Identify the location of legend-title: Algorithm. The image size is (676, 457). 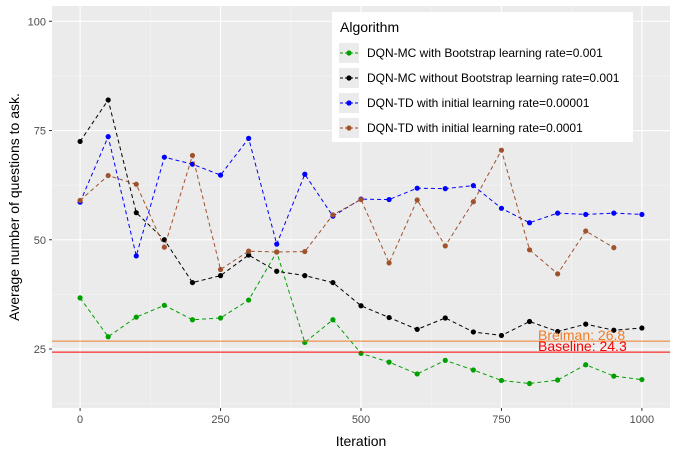
(369, 27).